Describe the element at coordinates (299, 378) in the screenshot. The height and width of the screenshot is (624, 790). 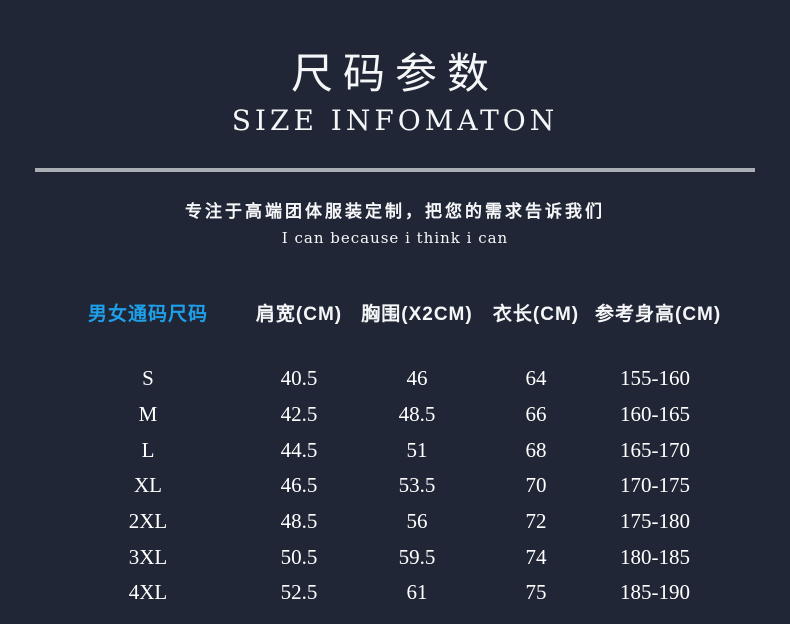
I see `shoulder-value: 40.5` at that location.